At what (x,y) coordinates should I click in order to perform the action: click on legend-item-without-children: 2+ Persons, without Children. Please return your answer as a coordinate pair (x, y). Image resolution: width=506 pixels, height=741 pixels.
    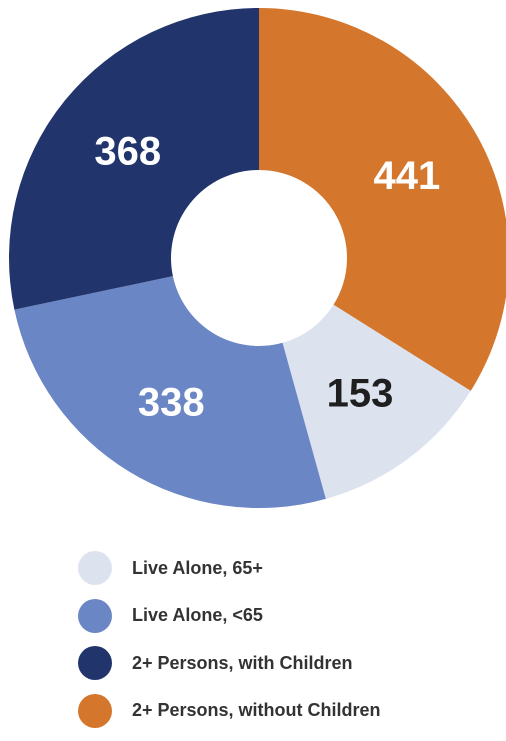
    Looking at the image, I should click on (288, 710).